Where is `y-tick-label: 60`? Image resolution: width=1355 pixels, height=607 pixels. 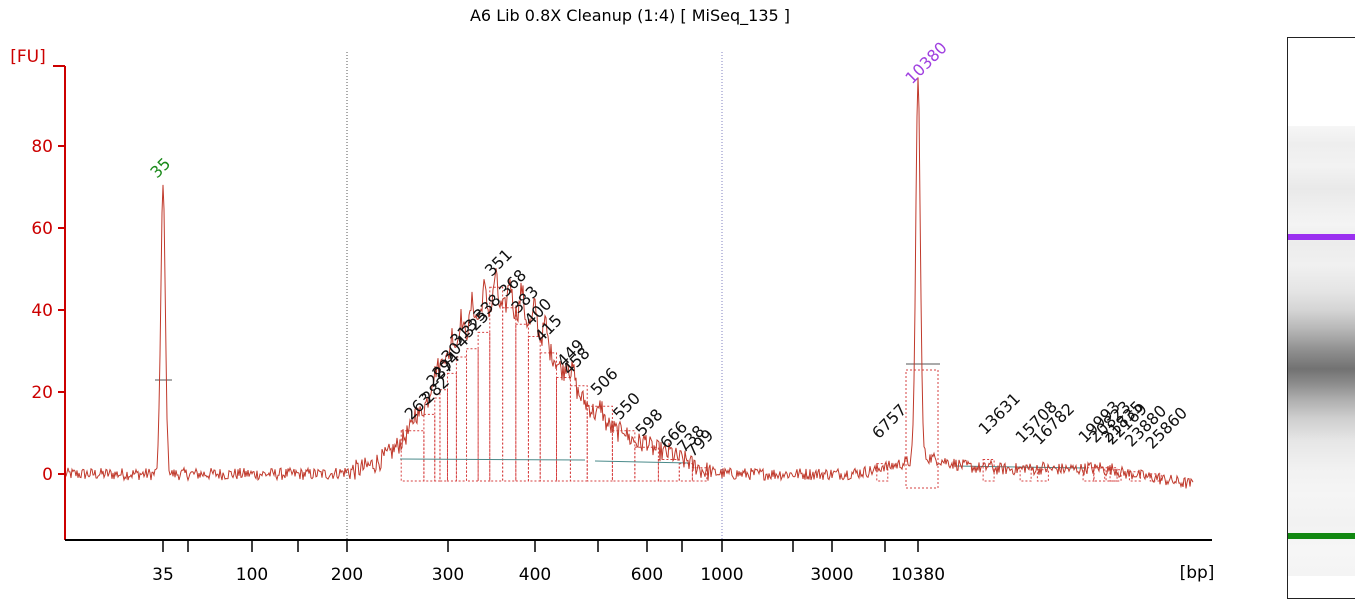 y-tick-label: 60 is located at coordinates (42, 229).